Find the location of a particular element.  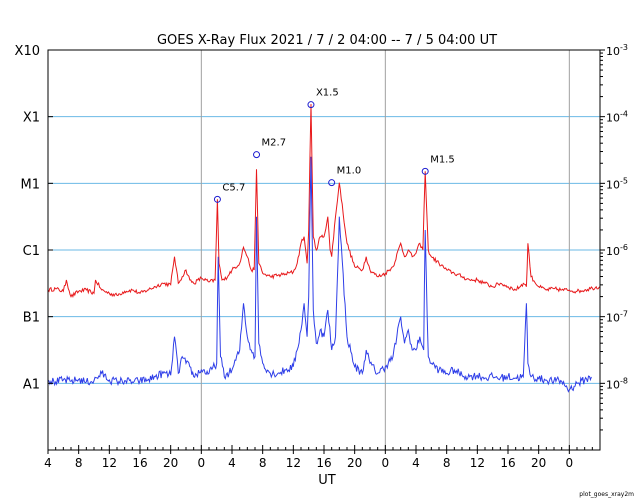

class-label: X10 is located at coordinates (27, 51).